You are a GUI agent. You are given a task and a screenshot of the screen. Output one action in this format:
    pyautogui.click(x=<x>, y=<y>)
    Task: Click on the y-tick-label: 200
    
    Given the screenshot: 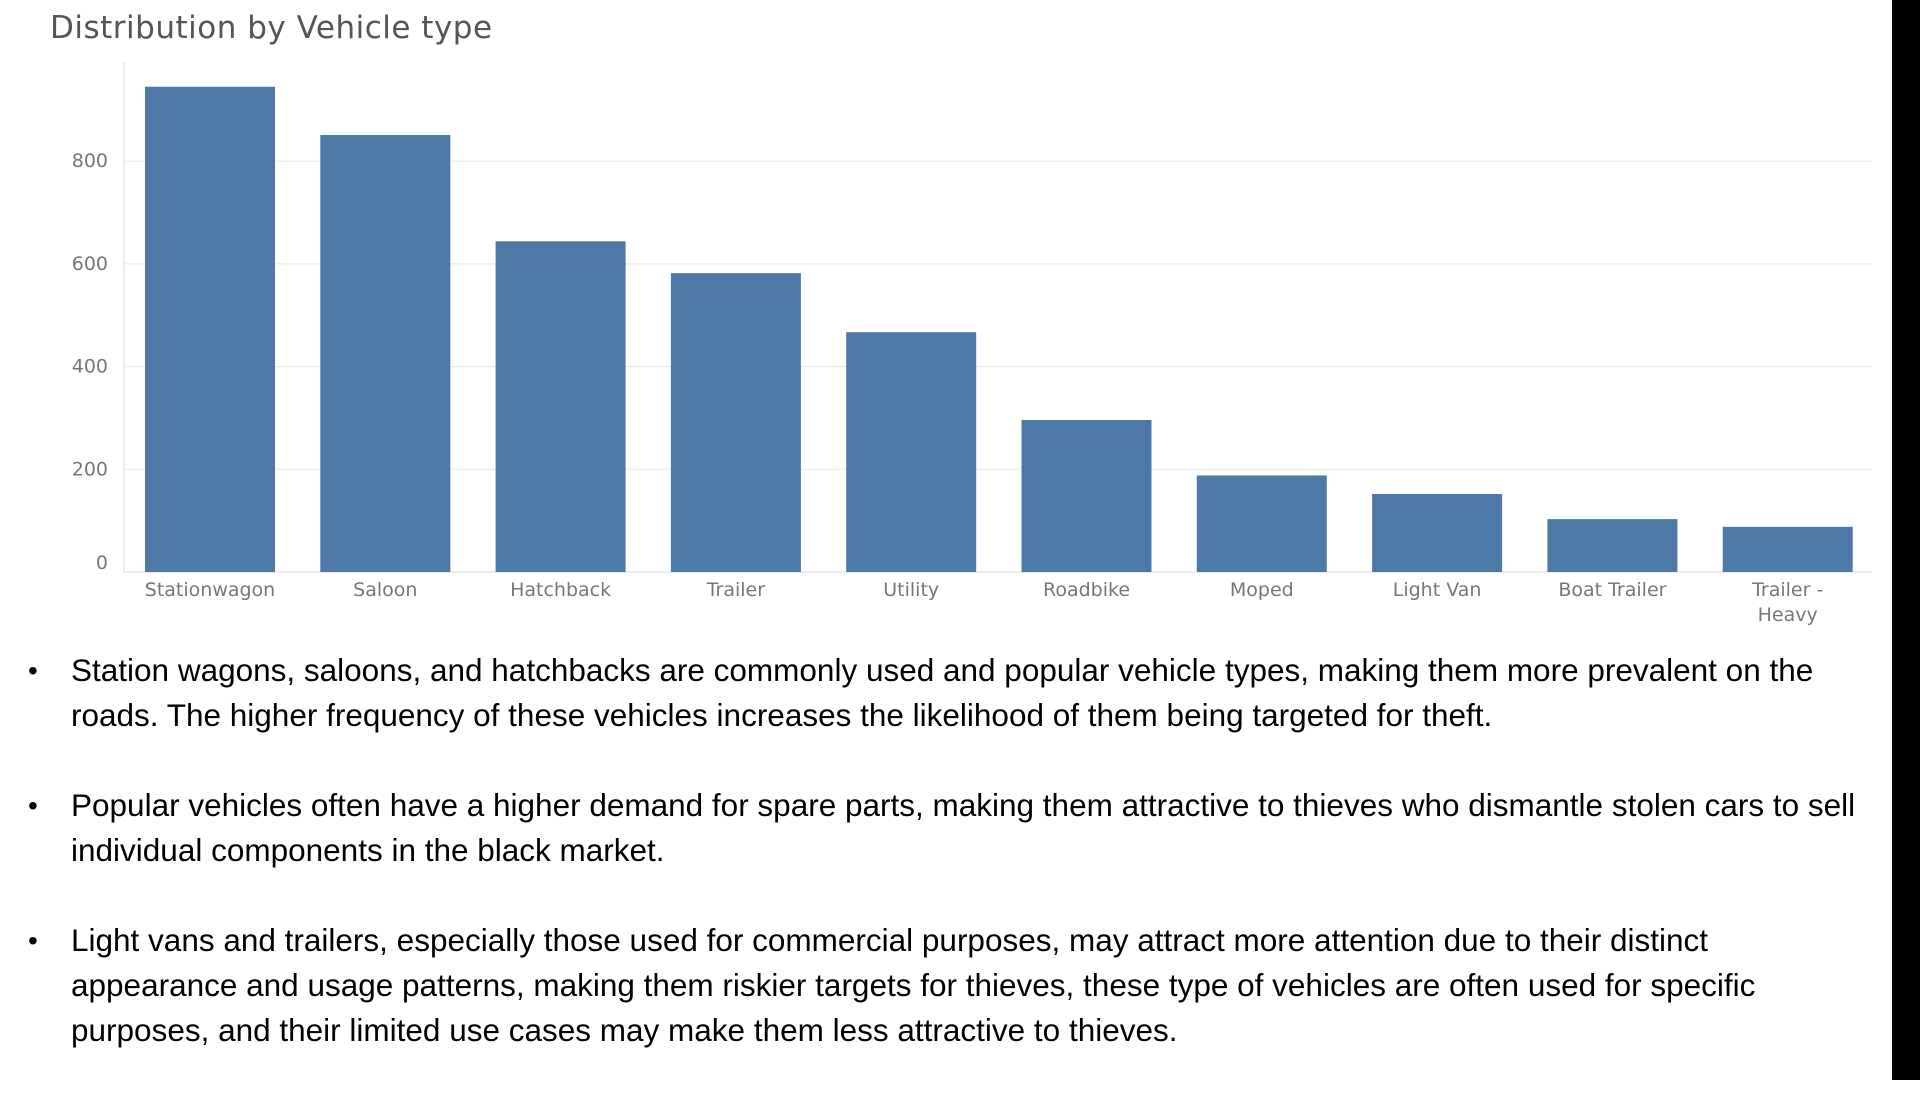 What is the action you would take?
    pyautogui.click(x=90, y=469)
    